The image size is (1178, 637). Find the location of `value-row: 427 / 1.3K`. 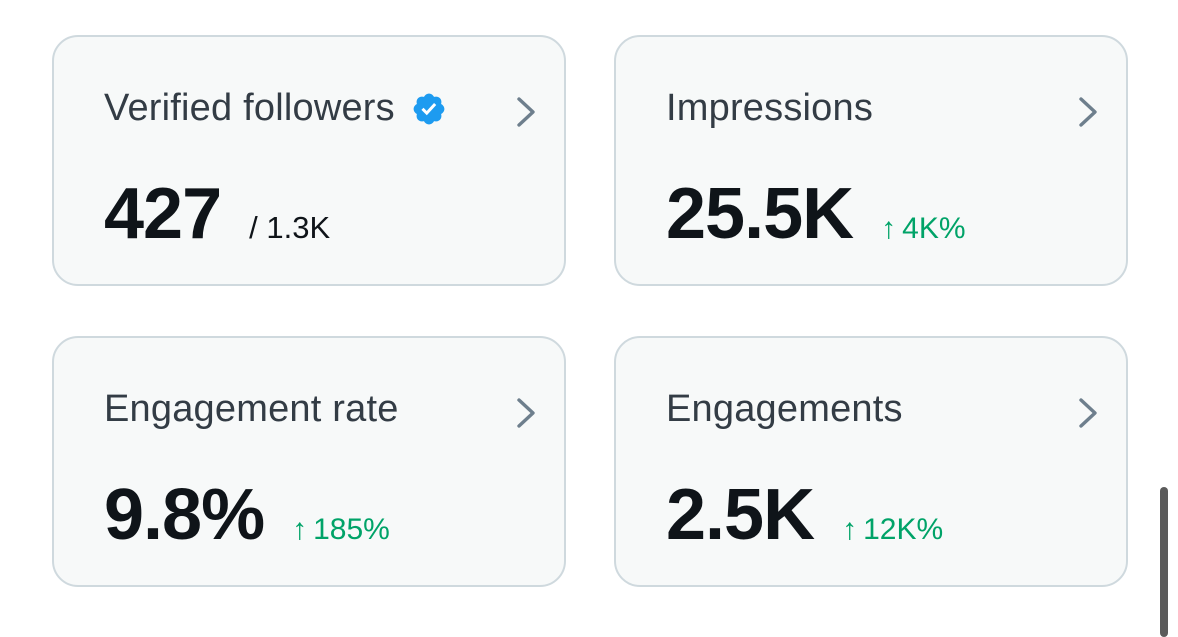

value-row: 427 / 1.3K is located at coordinates (217, 214).